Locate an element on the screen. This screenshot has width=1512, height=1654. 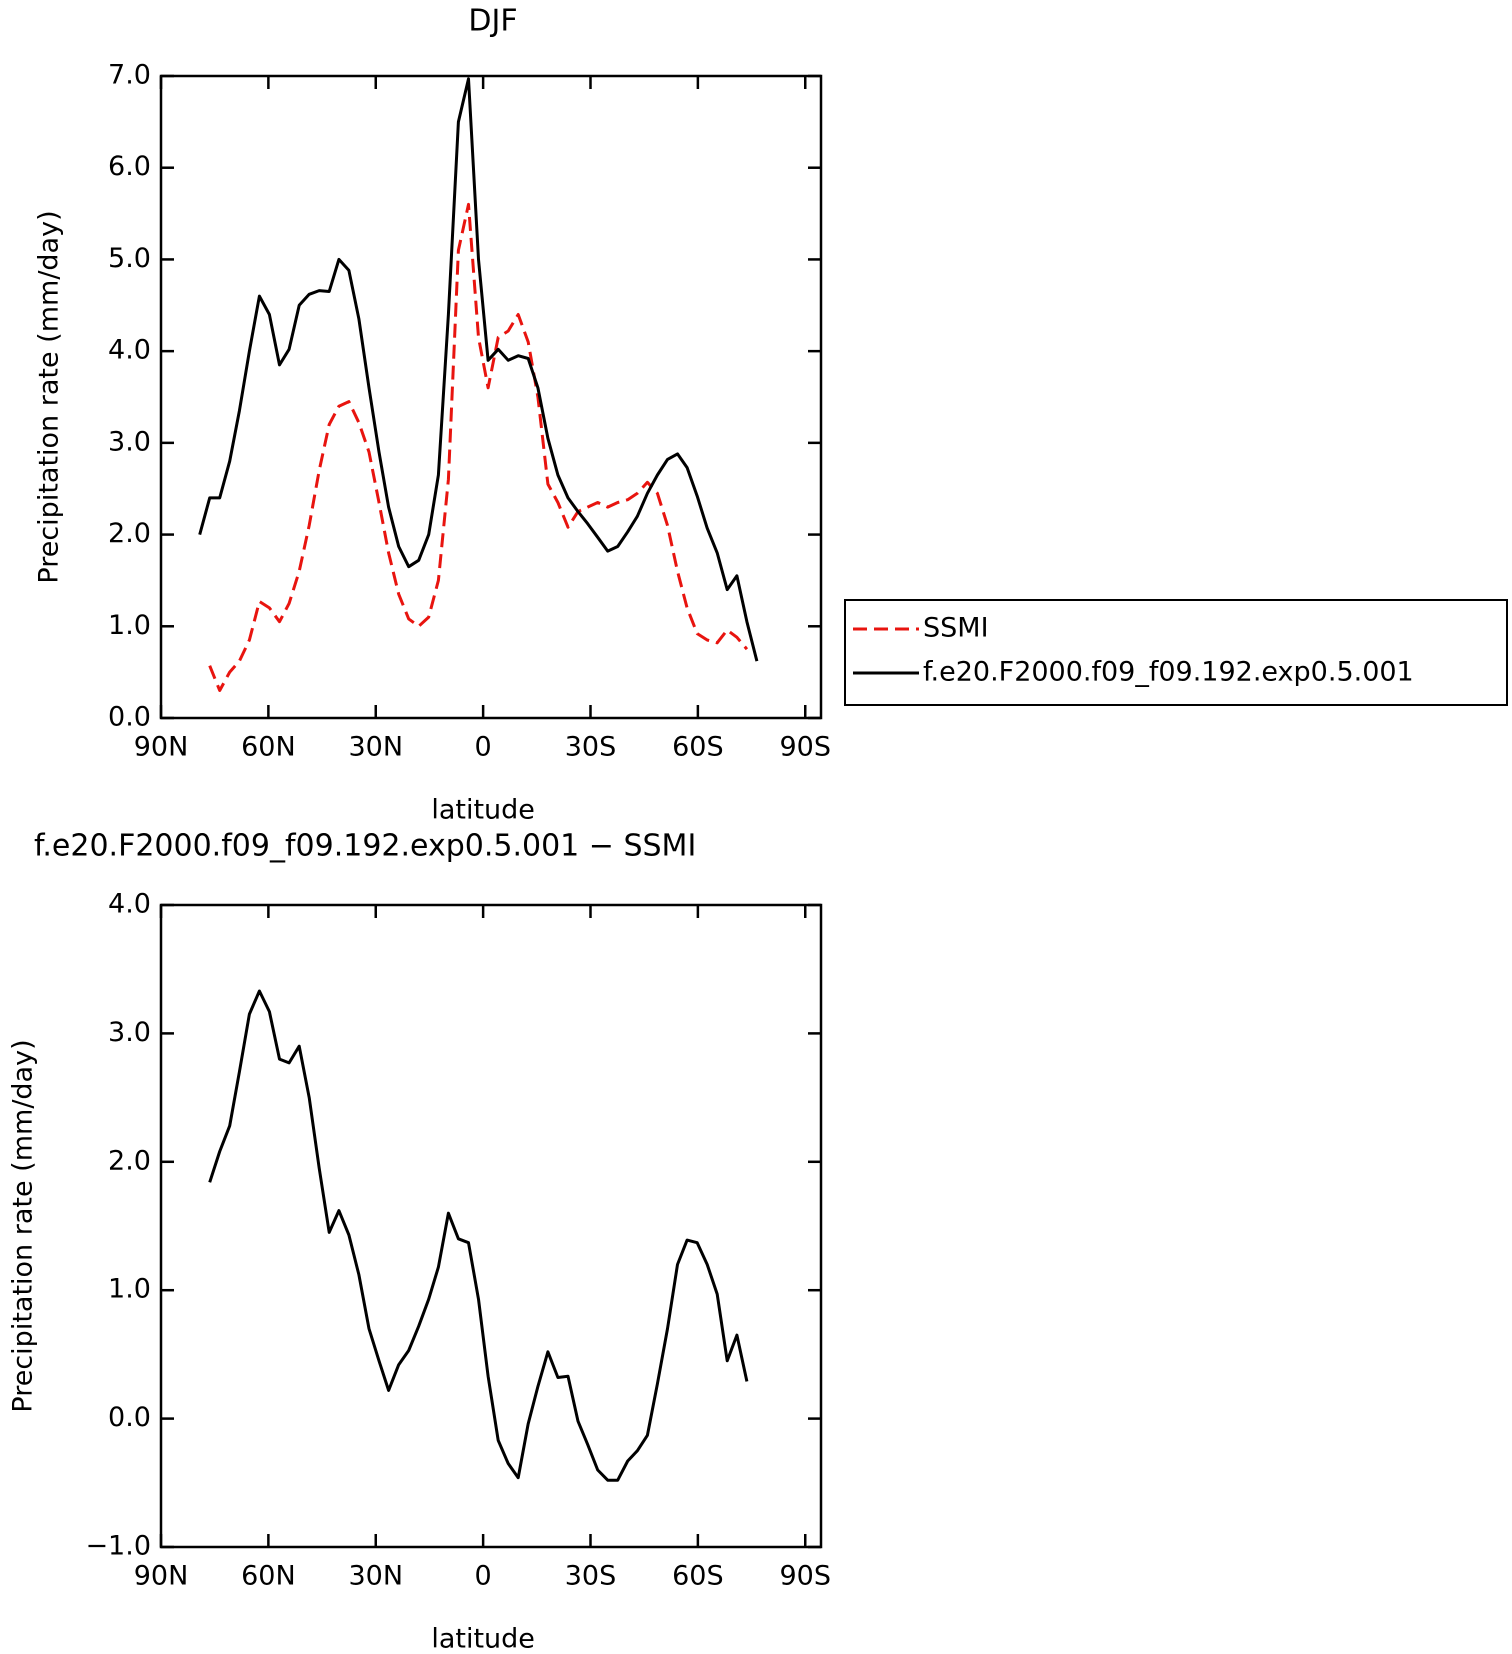
chart-title: DJF is located at coordinates (492, 21).